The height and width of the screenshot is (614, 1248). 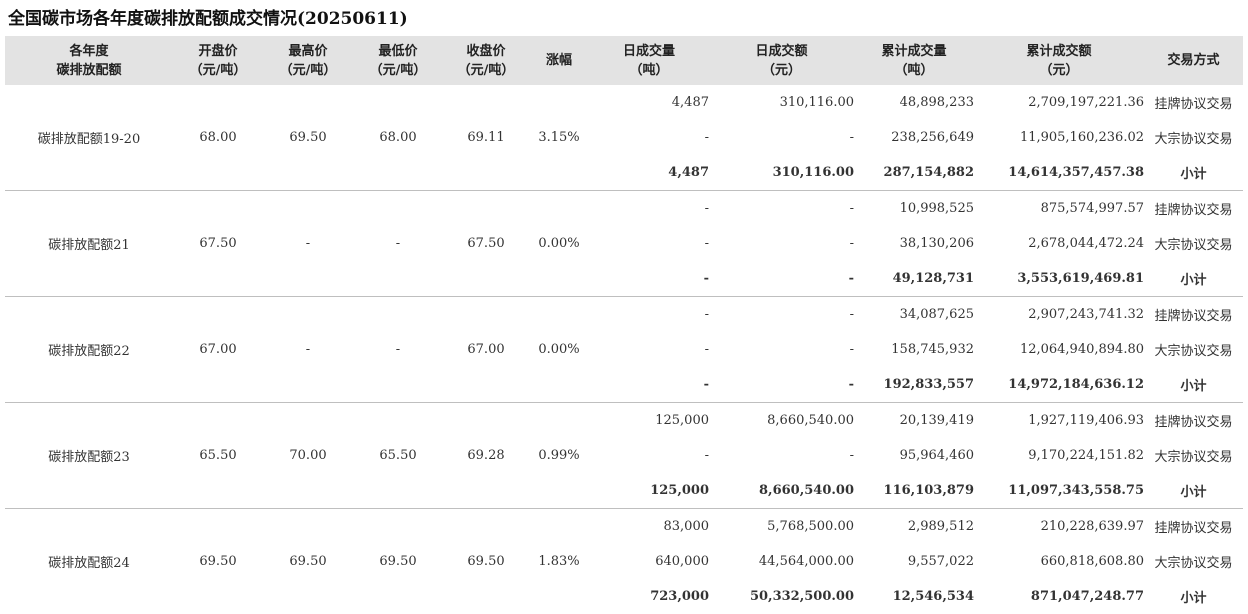 What do you see at coordinates (914, 385) in the screenshot?
I see `cumulative-volume-cell: 192,833,557` at bounding box center [914, 385].